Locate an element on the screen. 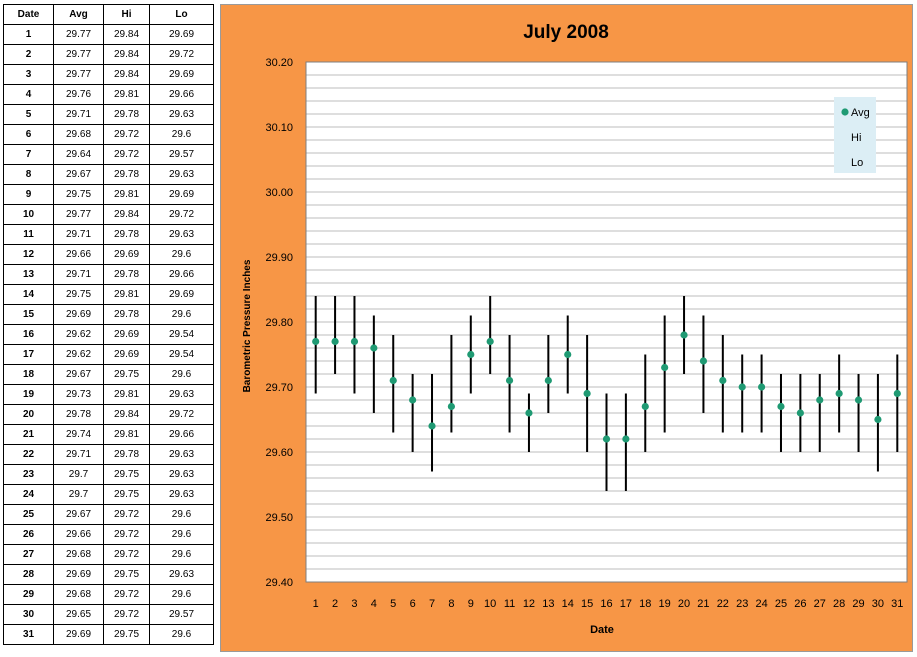 The image size is (917, 657). cell-date: 17 is located at coordinates (28, 354).